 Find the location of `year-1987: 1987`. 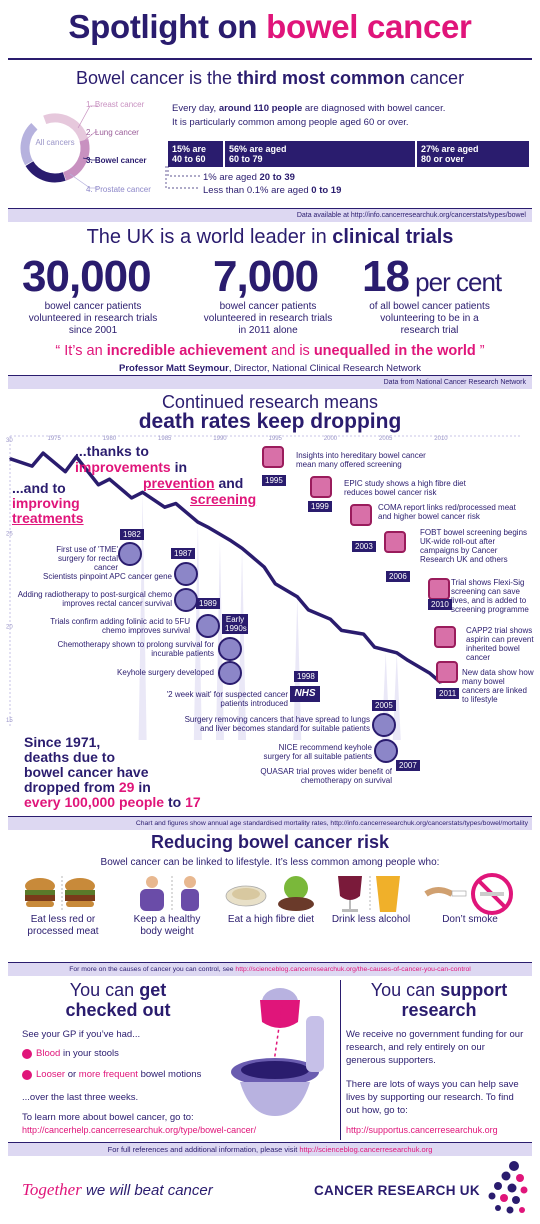

year-1987: 1987 is located at coordinates (183, 553).